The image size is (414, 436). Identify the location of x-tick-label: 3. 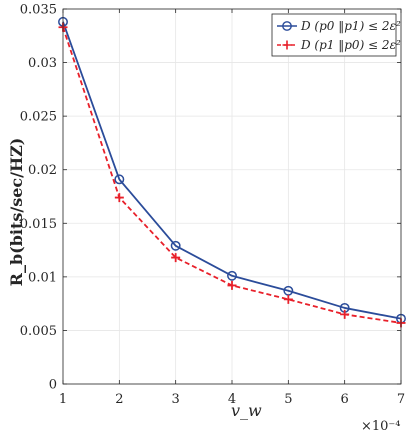
(176, 399).